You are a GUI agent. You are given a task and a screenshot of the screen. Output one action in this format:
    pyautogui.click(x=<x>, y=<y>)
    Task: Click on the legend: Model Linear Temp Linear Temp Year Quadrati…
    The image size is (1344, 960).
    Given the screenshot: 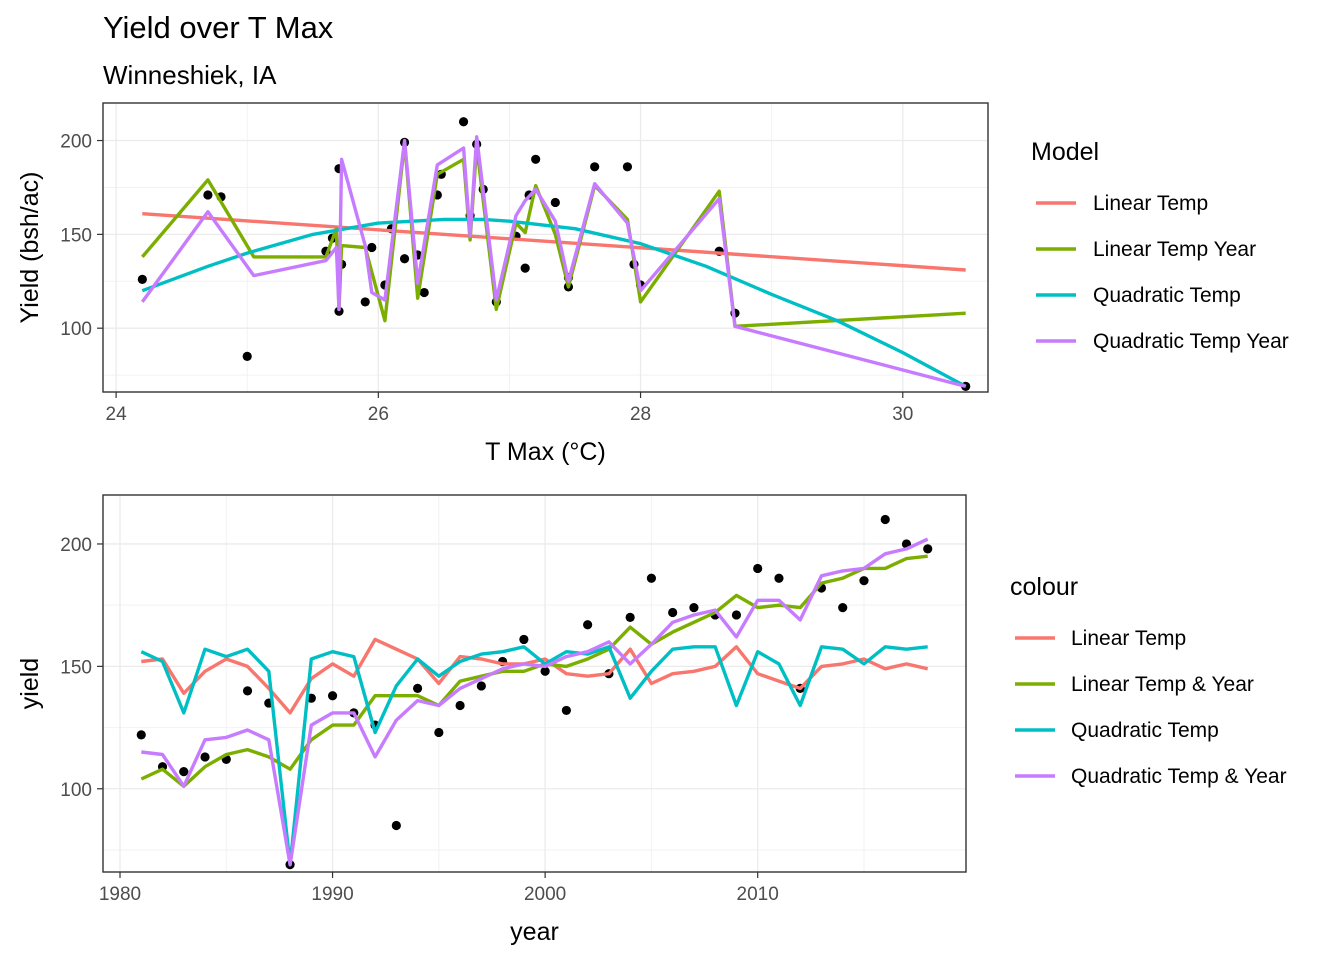 What is the action you would take?
    pyautogui.click(x=1160, y=245)
    